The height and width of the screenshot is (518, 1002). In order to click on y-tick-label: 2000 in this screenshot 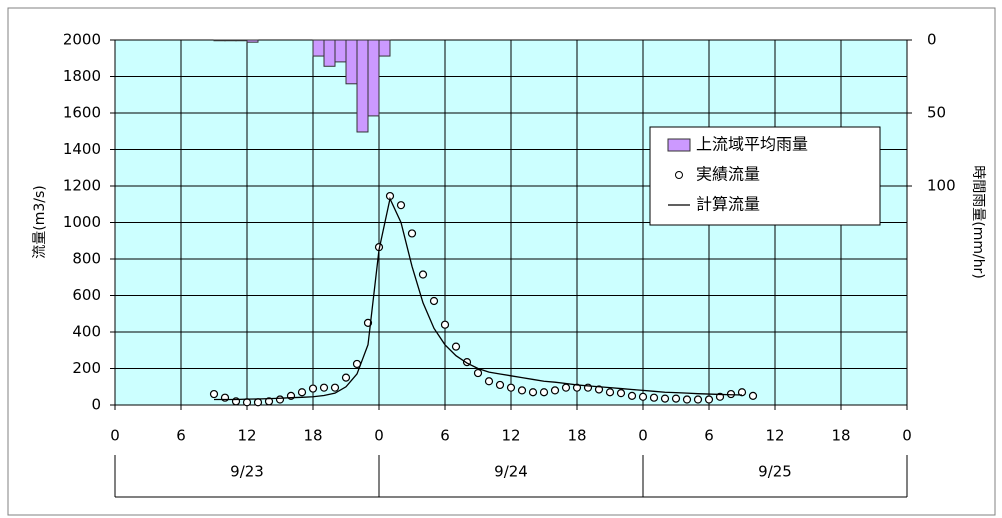, I will do `click(82, 40)`.